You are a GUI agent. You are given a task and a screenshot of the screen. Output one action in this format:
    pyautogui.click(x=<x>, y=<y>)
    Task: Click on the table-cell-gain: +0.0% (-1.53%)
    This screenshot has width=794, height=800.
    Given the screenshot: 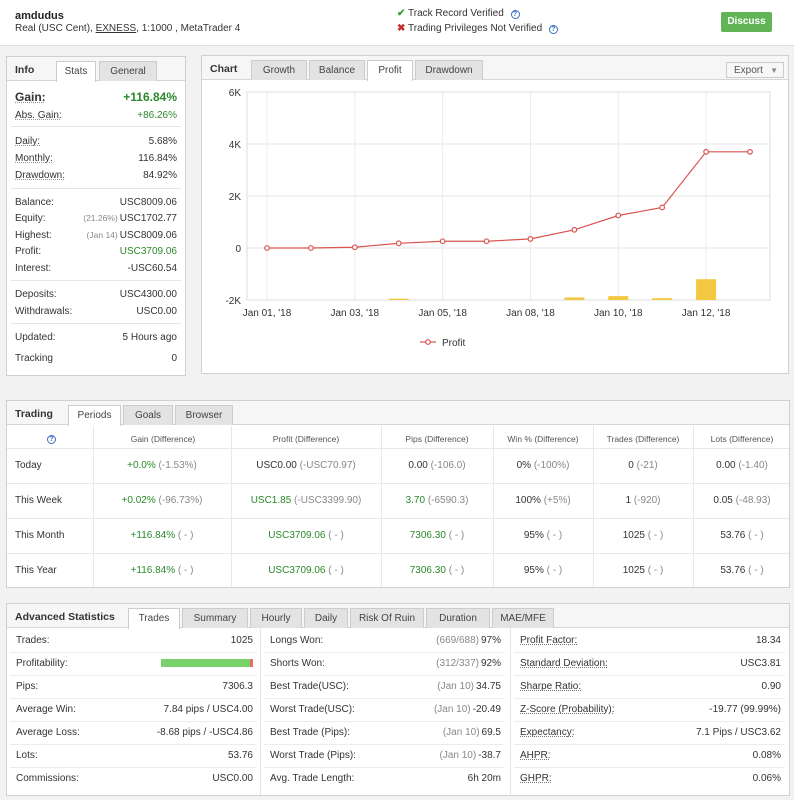 What is the action you would take?
    pyautogui.click(x=162, y=465)
    